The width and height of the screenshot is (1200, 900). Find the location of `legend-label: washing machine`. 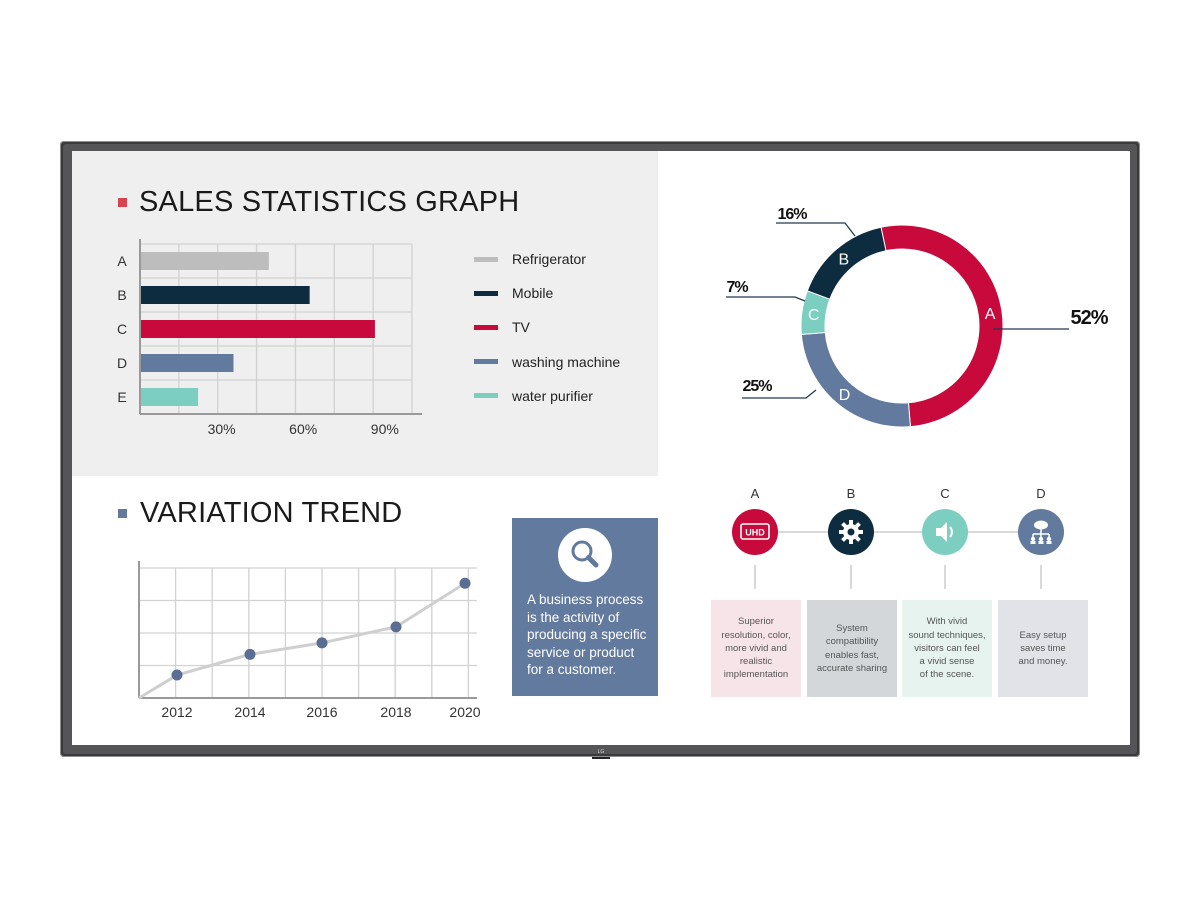

legend-label: washing machine is located at coordinates (566, 361).